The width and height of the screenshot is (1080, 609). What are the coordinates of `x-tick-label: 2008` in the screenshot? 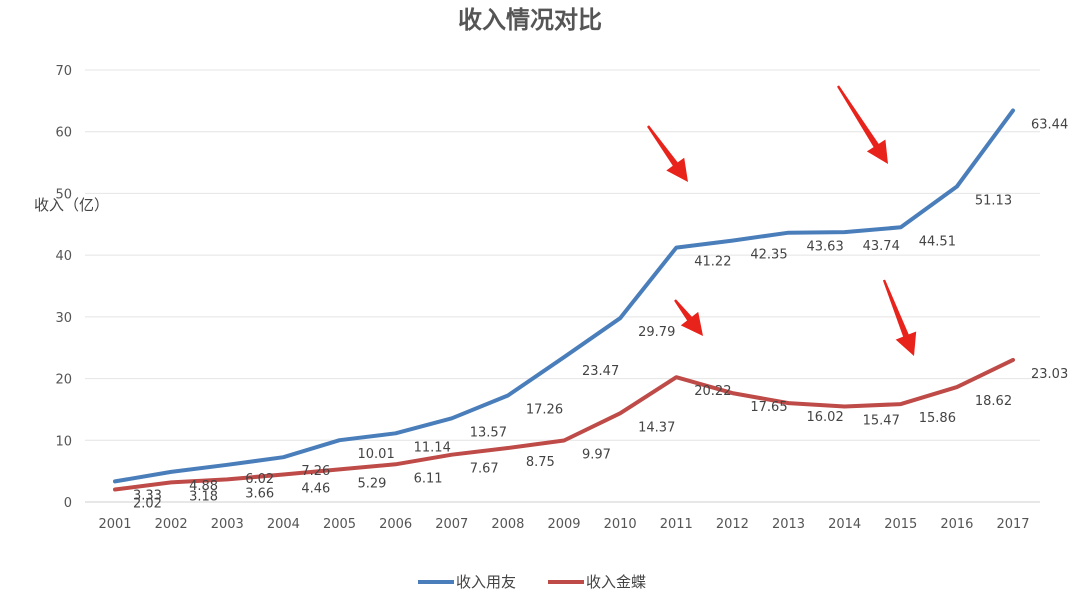 It's located at (507, 524).